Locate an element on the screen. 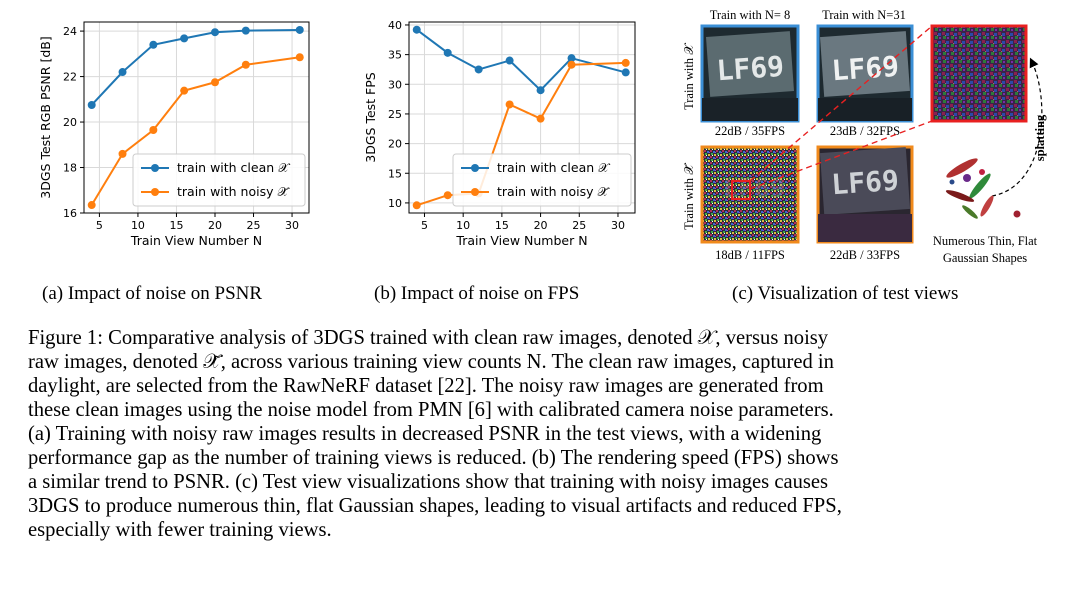 The image size is (1088, 596). splatting-arrow is located at coordinates (1017, 127).